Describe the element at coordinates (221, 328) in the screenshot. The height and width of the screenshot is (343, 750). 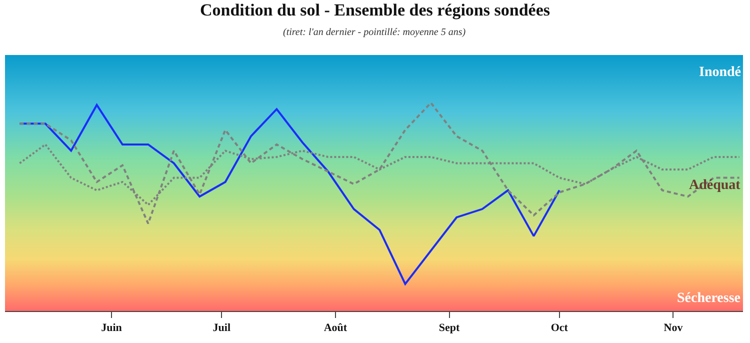
I see `x-tick-label: Juil` at that location.